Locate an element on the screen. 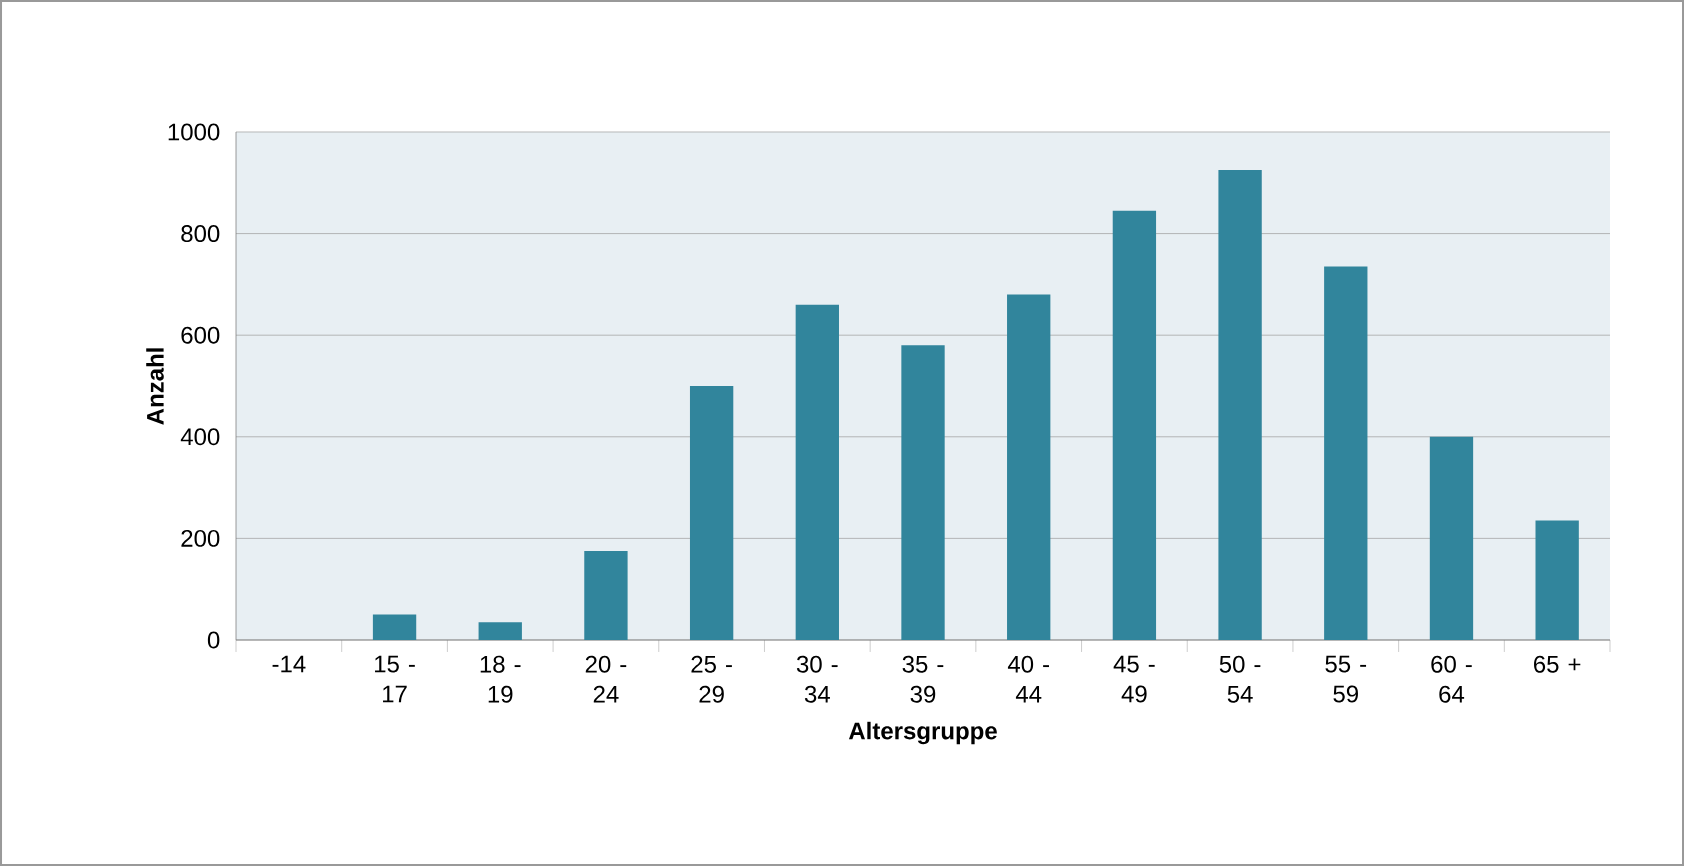 This screenshot has height=866, width=1684. x-tick-label: 60 - 64 is located at coordinates (1451, 679).